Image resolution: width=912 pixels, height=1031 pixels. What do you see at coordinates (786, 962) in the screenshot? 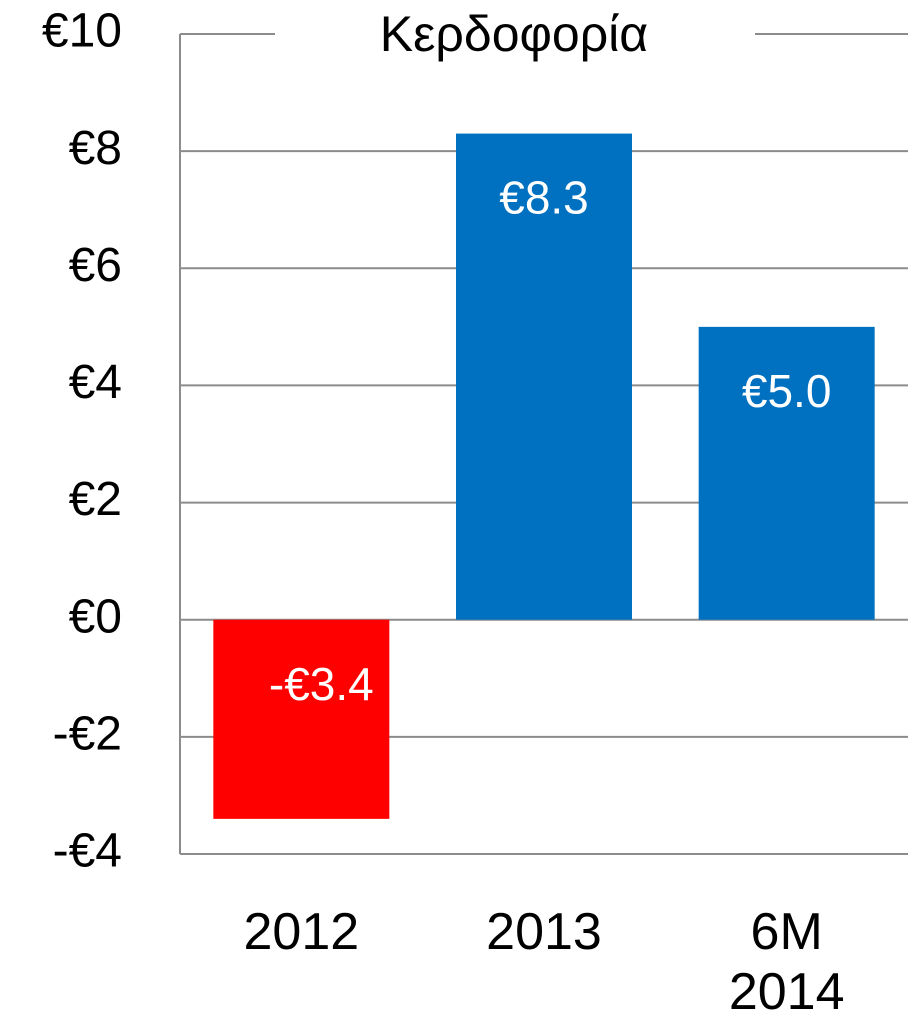
I see `x-tick-label: 6M 2014` at bounding box center [786, 962].